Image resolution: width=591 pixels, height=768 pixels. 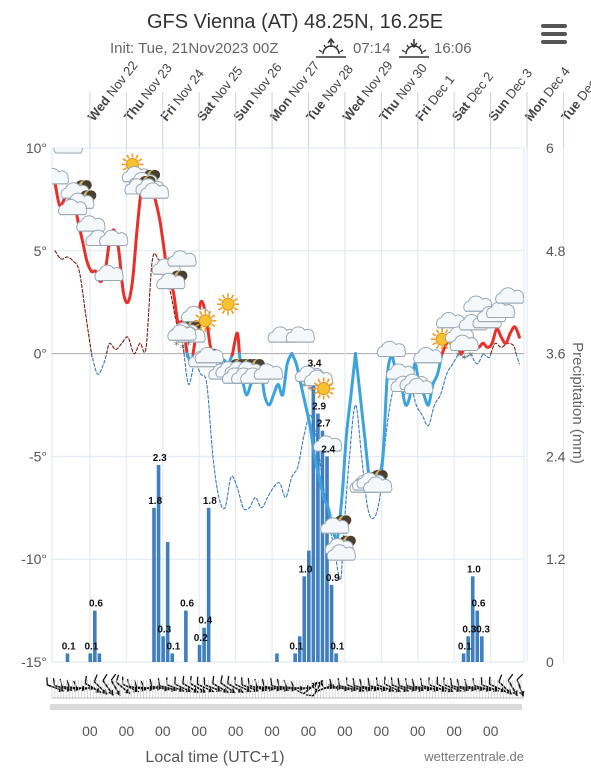 I want to click on precip-label: 1.0, so click(x=306, y=569).